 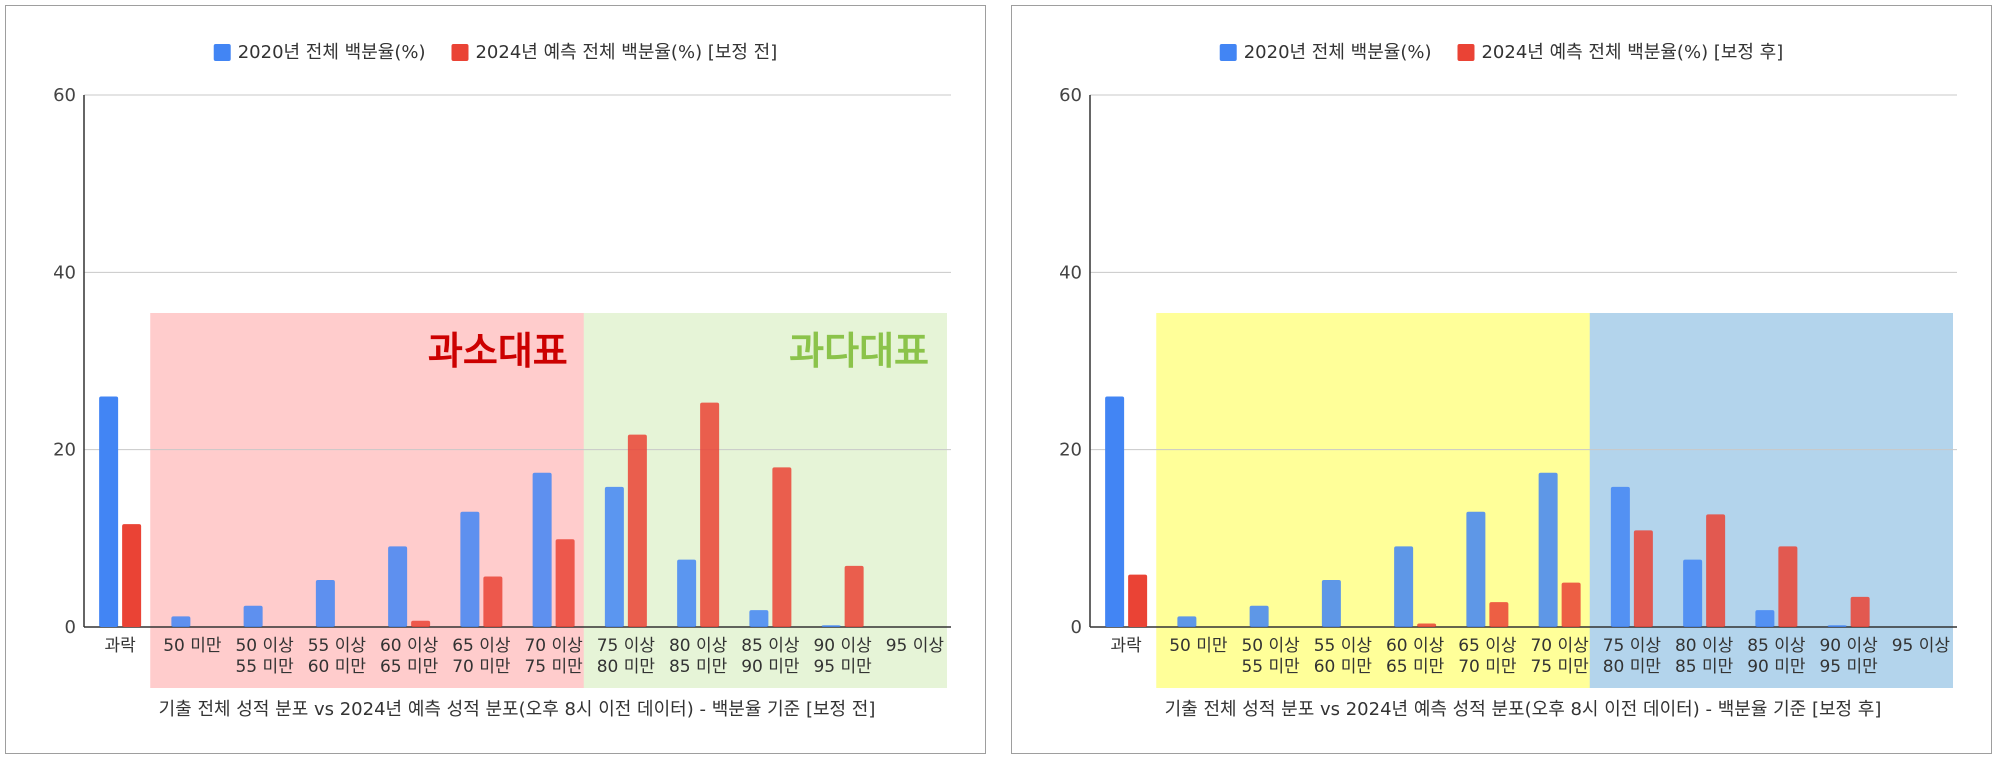 I want to click on overlay-label-0: 과소대표, so click(x=498, y=351).